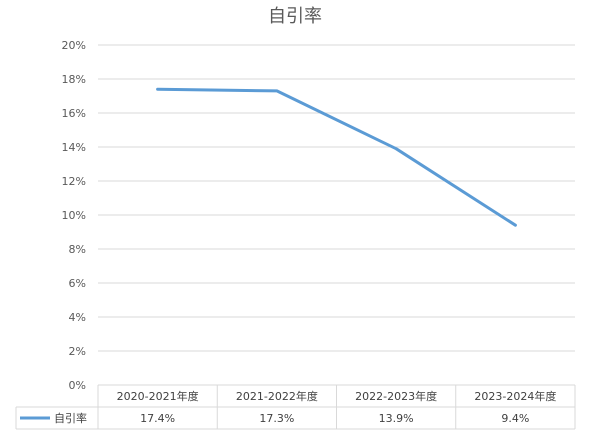 This screenshot has height=439, width=591. I want to click on y-tick-label: 8%, so click(77, 249).